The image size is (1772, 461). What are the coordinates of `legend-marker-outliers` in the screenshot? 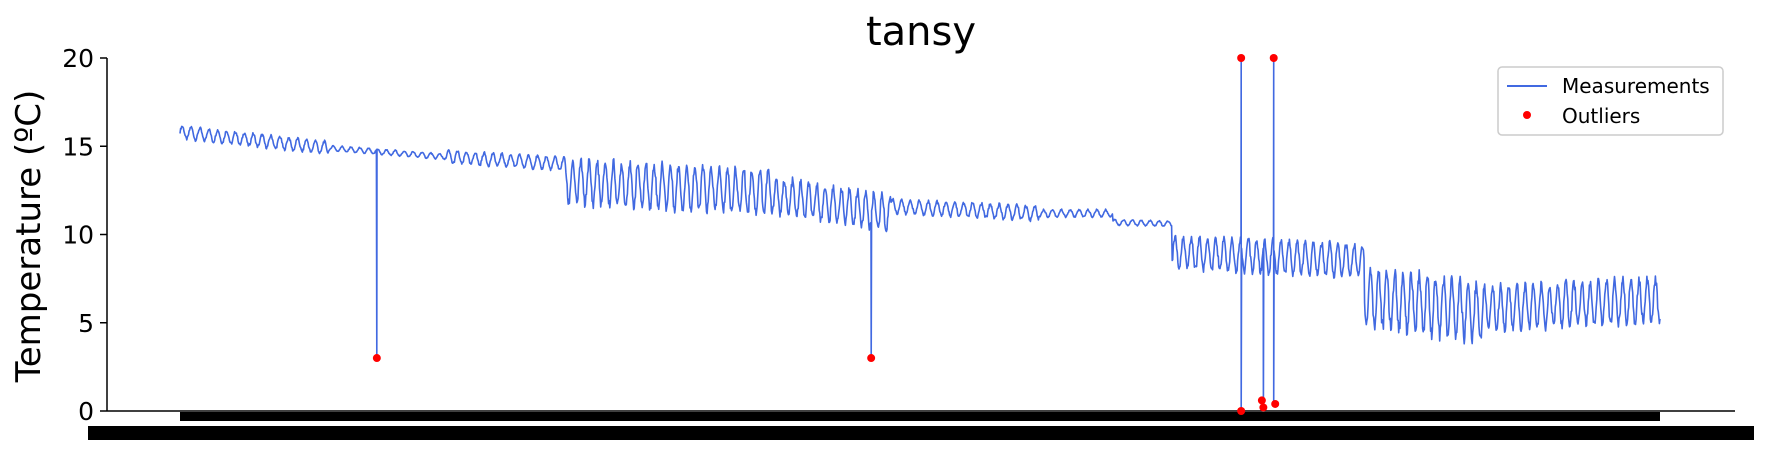 It's located at (1527, 115).